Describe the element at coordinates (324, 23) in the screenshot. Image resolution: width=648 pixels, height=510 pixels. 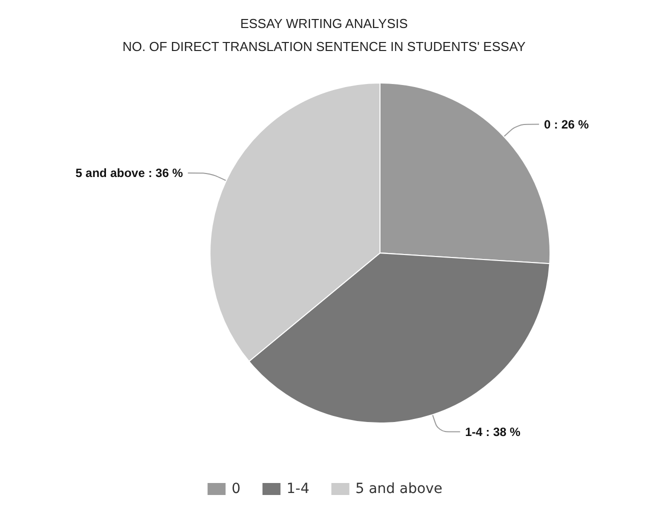
I see `chart-title: ESSAY WRITING ANALYSIS` at that location.